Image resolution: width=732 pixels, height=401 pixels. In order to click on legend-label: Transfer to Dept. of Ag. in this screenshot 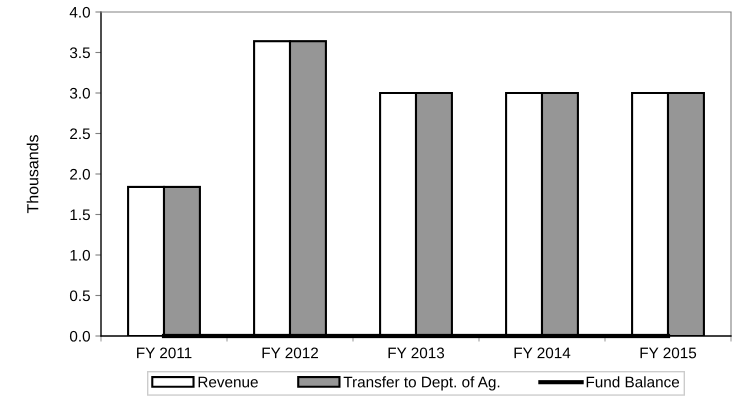, I will do `click(422, 383)`.